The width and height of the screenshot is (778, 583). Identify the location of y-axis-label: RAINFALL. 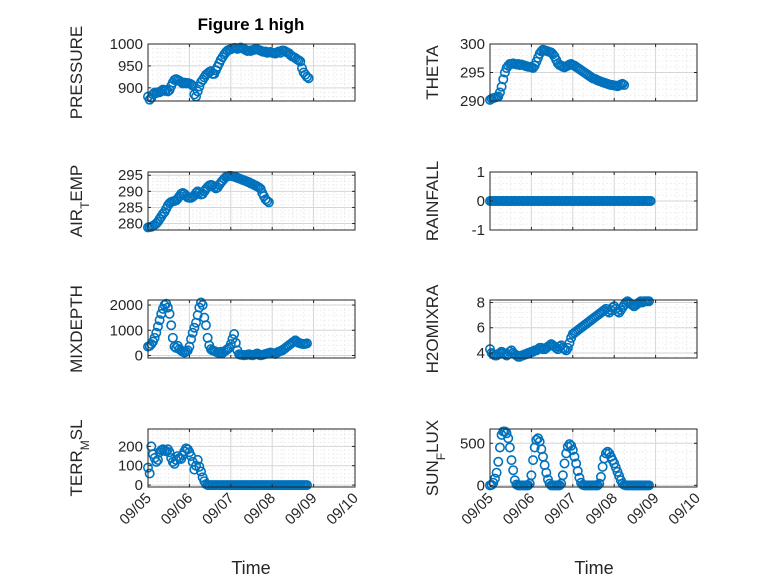
(432, 201).